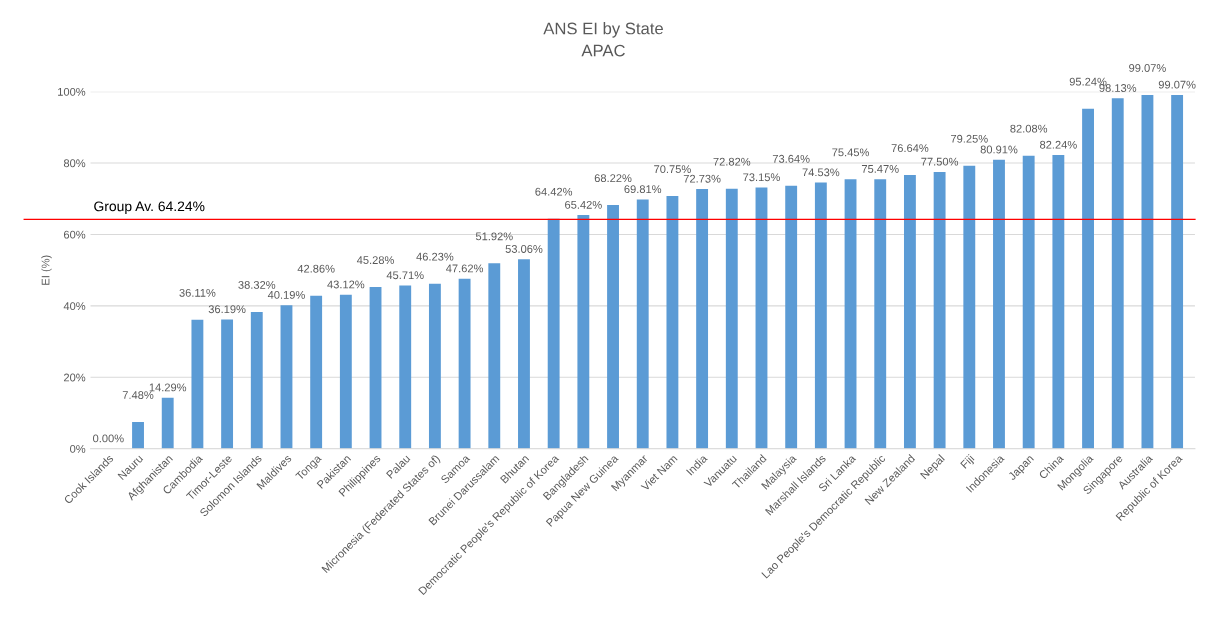 The width and height of the screenshot is (1207, 632). What do you see at coordinates (1029, 128) in the screenshot?
I see `data-label: 82.08%` at bounding box center [1029, 128].